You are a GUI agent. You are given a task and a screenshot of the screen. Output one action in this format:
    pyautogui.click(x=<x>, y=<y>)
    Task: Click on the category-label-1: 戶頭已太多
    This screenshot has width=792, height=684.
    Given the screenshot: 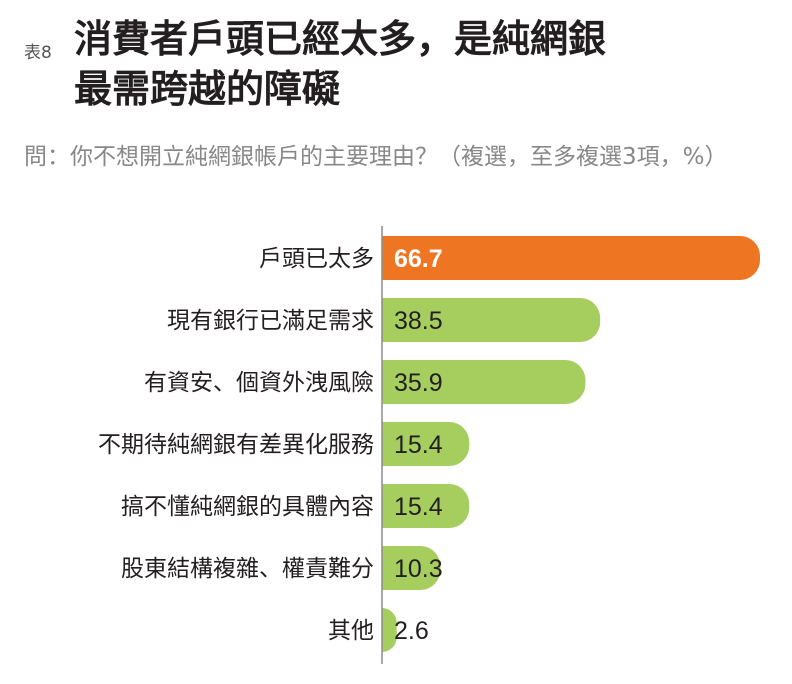 What is the action you would take?
    pyautogui.click(x=316, y=259)
    